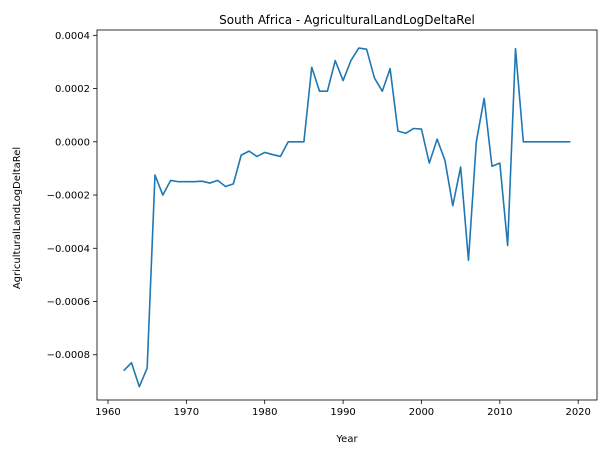  I want to click on x-tick-label: 1960, so click(107, 412).